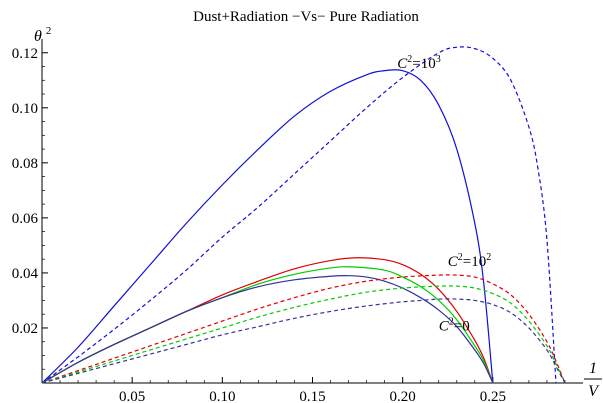 This screenshot has height=403, width=603. Describe the element at coordinates (488, 257) in the screenshot. I see `annotation-value-exponent: 2` at that location.